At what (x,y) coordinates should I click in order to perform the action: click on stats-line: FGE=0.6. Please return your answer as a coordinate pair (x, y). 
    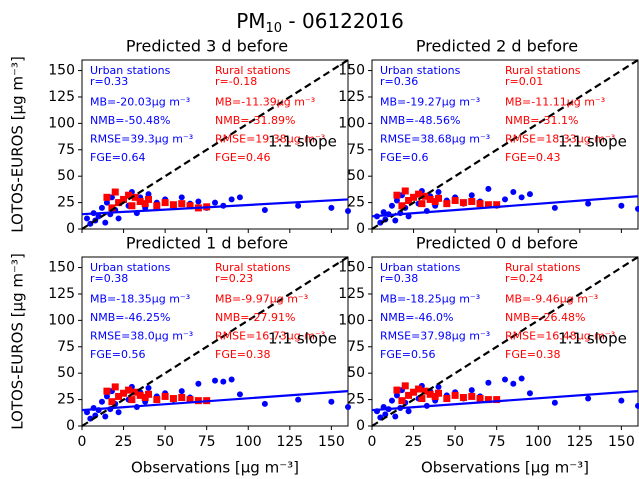
    Looking at the image, I should click on (404, 157).